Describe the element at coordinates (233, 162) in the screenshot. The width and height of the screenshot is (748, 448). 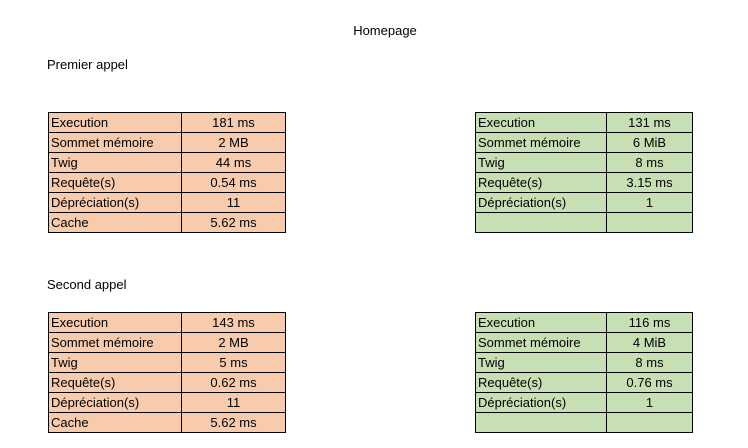
I see `metric-value: 44 ms` at that location.